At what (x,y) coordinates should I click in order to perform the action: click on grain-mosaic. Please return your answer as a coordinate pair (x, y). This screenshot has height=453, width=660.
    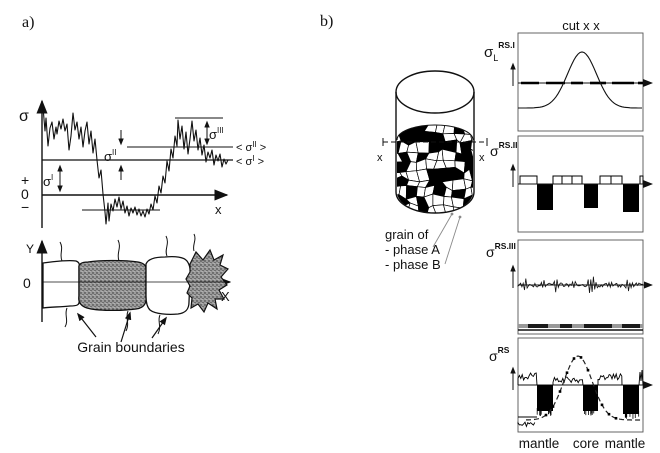
    Looking at the image, I should click on (435, 169).